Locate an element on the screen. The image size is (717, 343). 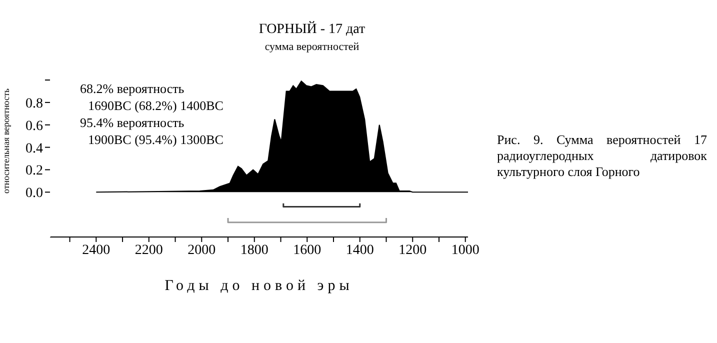
x-tick-label: 1400 is located at coordinates (360, 250).